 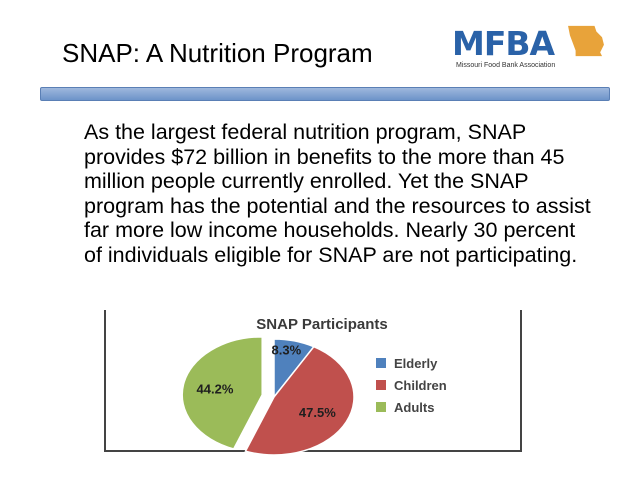 What do you see at coordinates (420, 385) in the screenshot?
I see `legend-label-children: Children` at bounding box center [420, 385].